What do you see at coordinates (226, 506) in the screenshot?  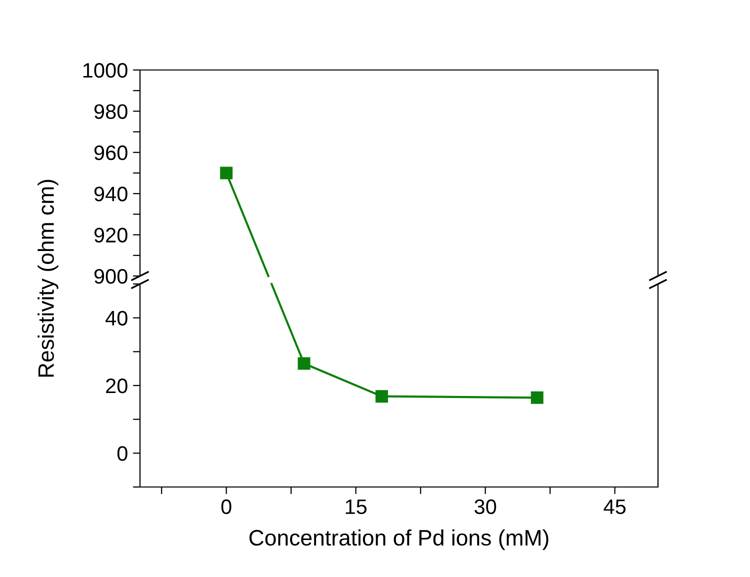 I see `x-tick-label: 0` at bounding box center [226, 506].